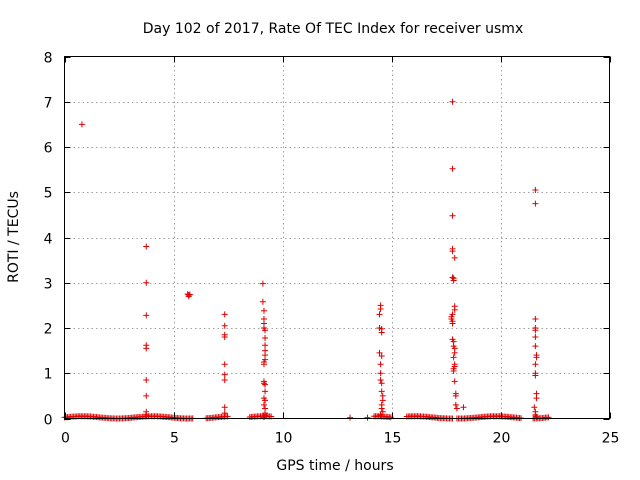 This screenshot has width=640, height=480. What do you see at coordinates (48, 330) in the screenshot?
I see `y-tick-label: 2` at bounding box center [48, 330].